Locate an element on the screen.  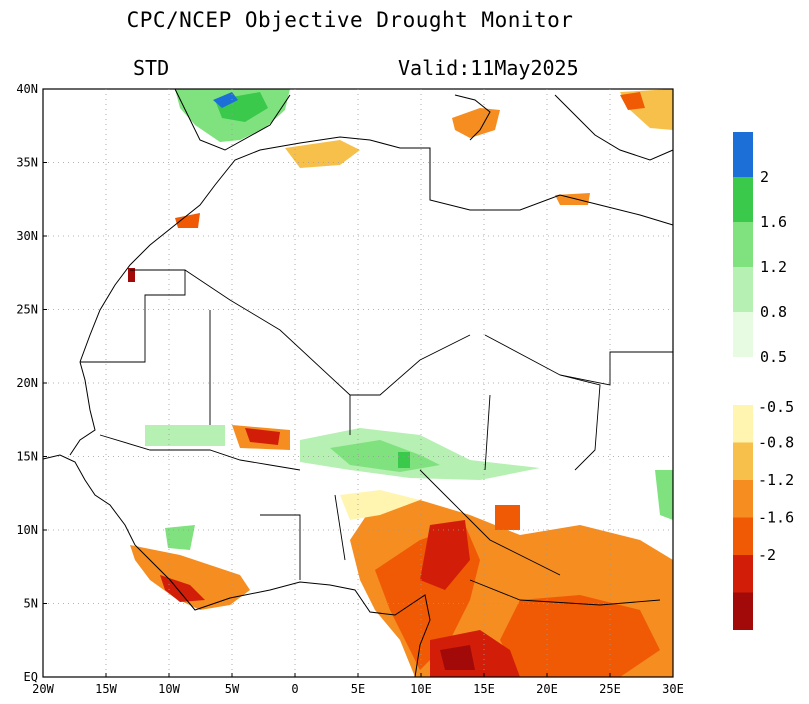
legend-label: -1.6 is located at coordinates (776, 518).